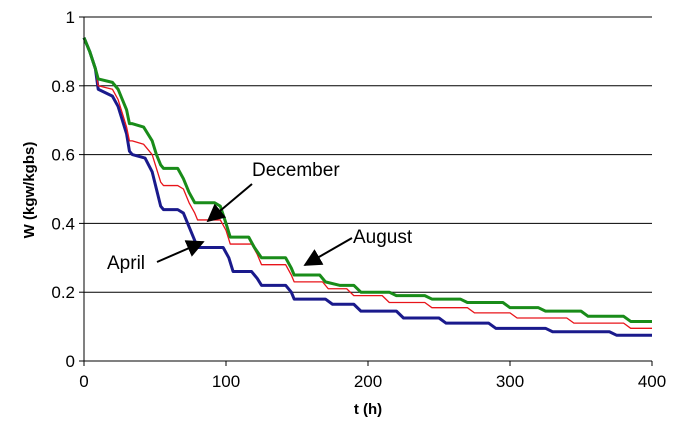 The width and height of the screenshot is (699, 426). Describe the element at coordinates (229, 203) in the screenshot. I see `annotation-december-arrow` at that location.